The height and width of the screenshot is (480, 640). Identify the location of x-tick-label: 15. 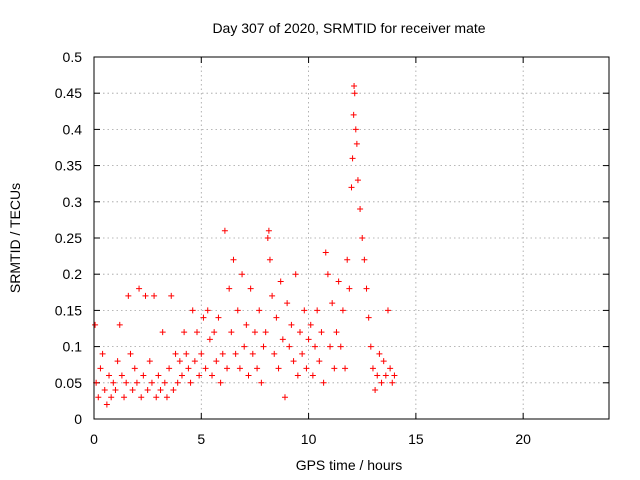
(416, 439).